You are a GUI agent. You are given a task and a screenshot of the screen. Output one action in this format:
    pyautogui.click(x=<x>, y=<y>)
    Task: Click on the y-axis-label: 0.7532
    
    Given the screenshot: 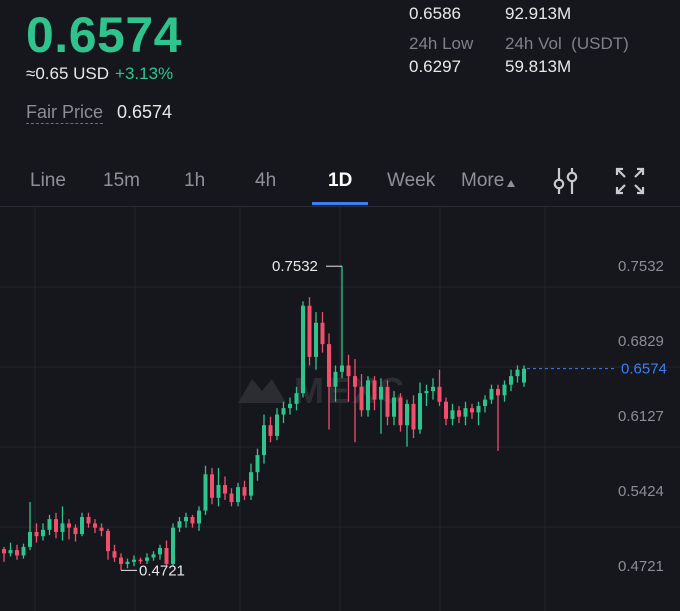 What is the action you would take?
    pyautogui.click(x=641, y=266)
    